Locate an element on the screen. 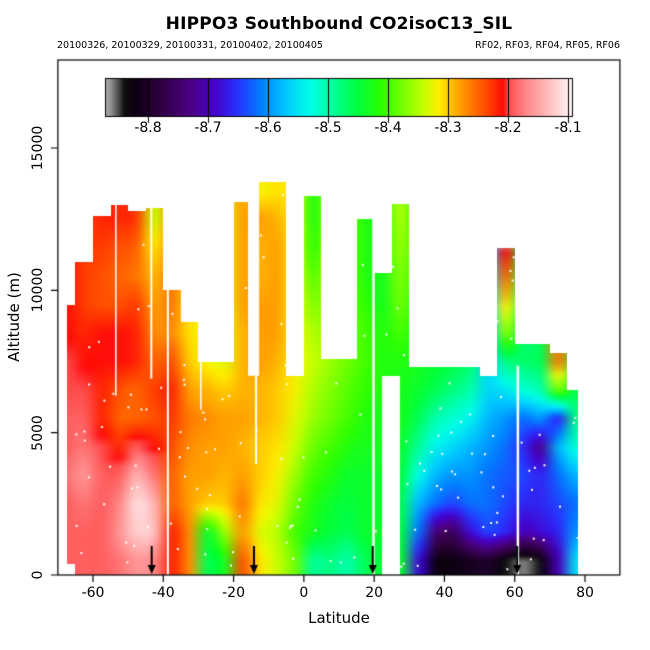 The width and height of the screenshot is (650, 650). colorbar-tick-label--8.5: -8.5 is located at coordinates (328, 128).